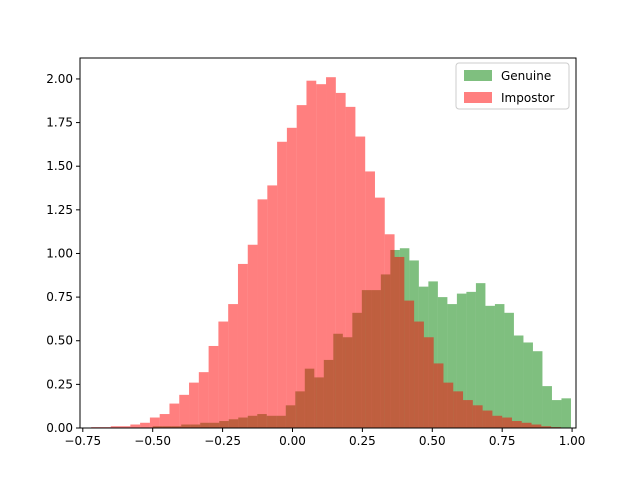 This screenshot has height=480, width=640. I want to click on genuine-legend-label: Genuine, so click(526, 76).